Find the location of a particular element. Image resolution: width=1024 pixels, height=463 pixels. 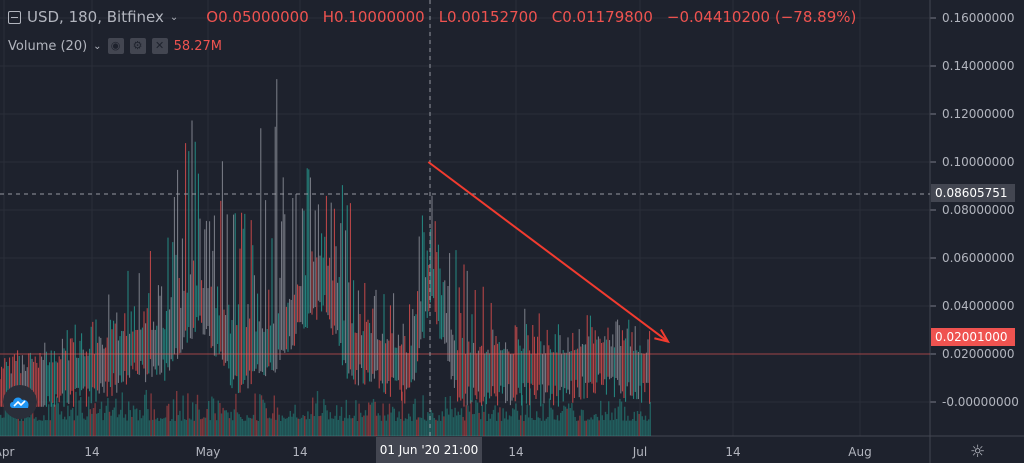

tradingview-logo is located at coordinates (20, 402).